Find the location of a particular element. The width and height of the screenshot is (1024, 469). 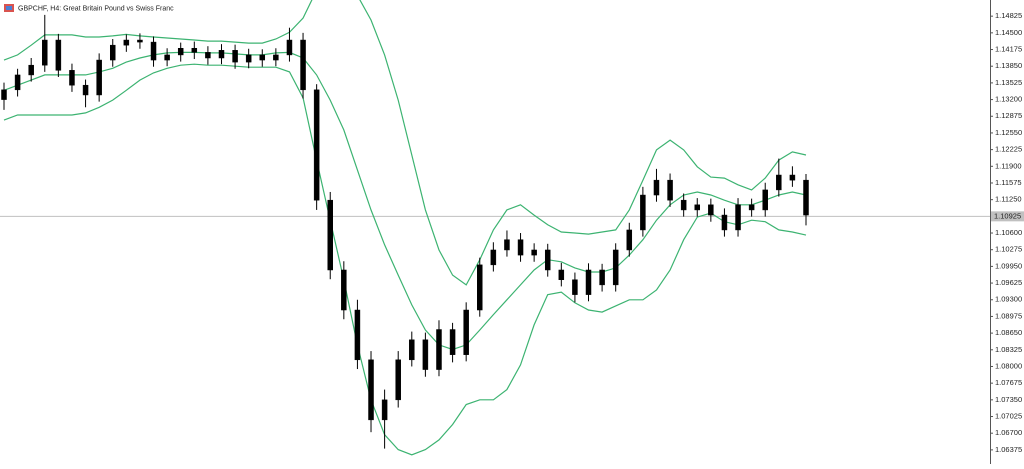

y-tick-label: 1.13525 is located at coordinates (1008, 82).